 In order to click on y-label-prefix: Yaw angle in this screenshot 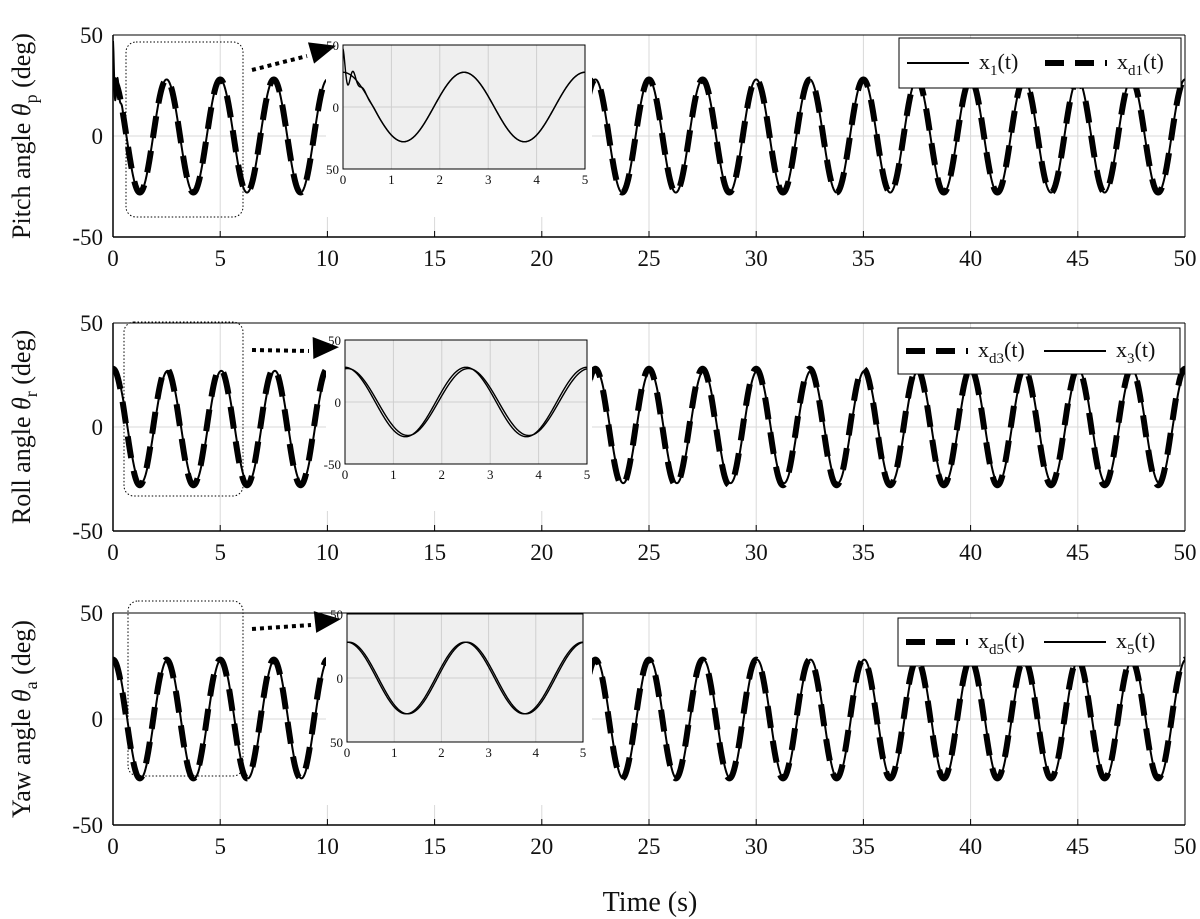, I will do `click(21, 760)`.